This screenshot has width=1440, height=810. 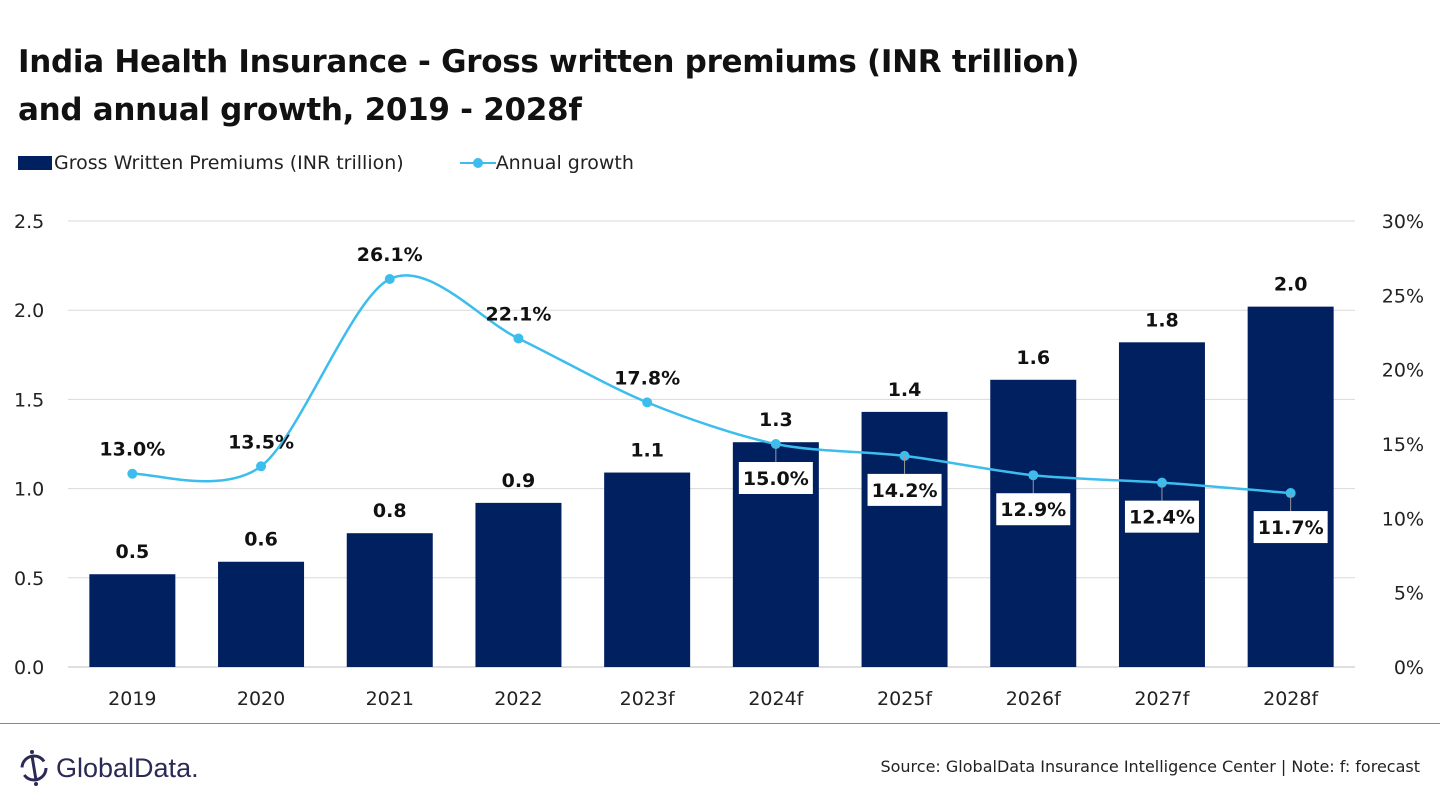 I want to click on left-tick-label: 1.5, so click(x=29, y=400).